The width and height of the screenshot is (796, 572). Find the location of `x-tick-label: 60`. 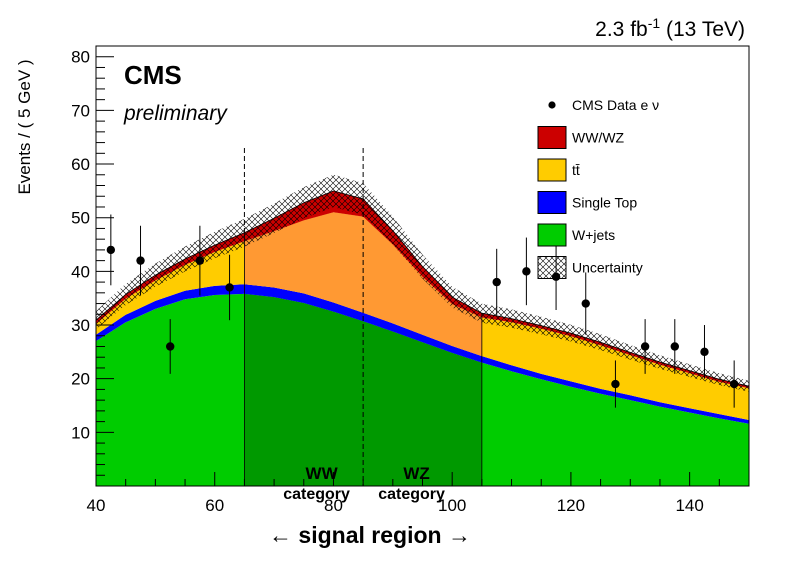

x-tick-label: 60 is located at coordinates (214, 505).